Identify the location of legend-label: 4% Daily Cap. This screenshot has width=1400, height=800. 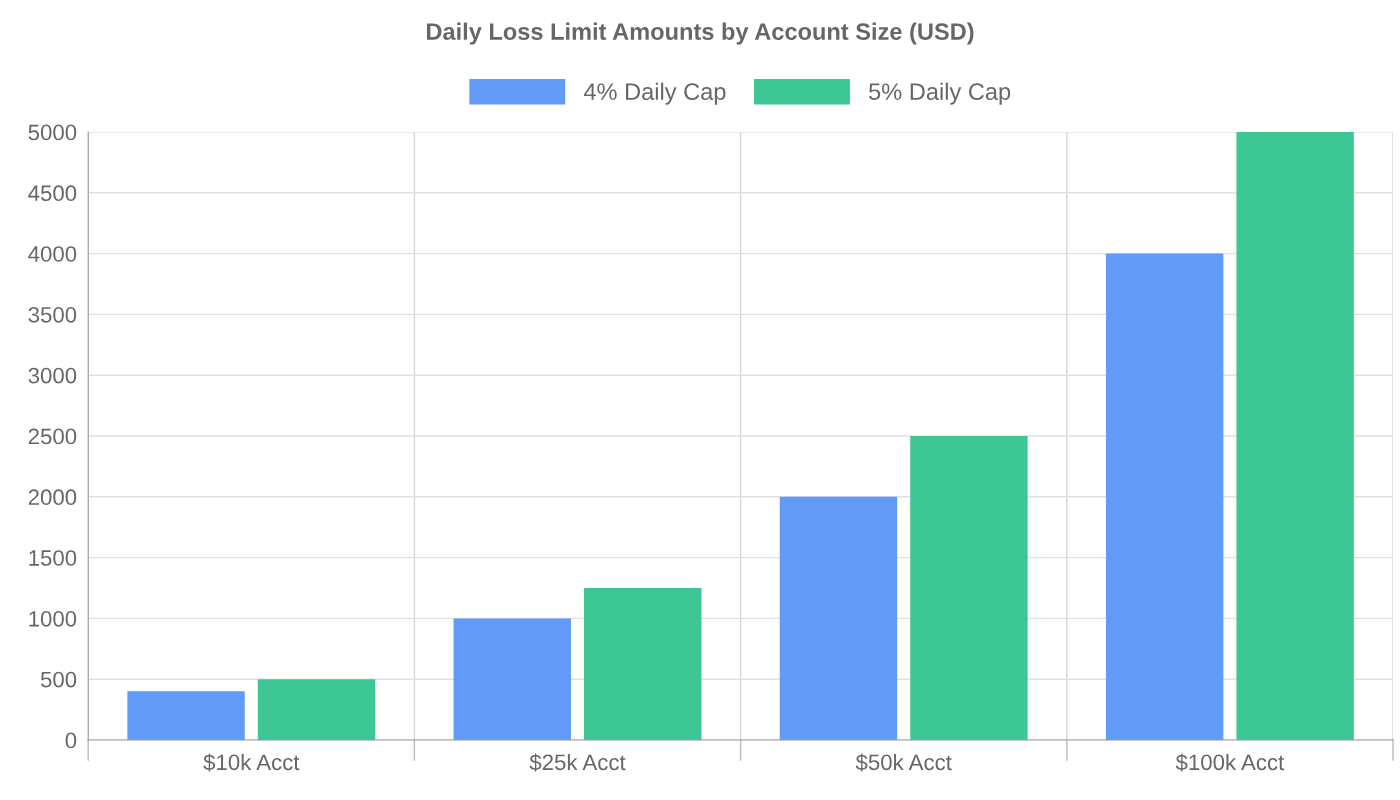
(654, 93).